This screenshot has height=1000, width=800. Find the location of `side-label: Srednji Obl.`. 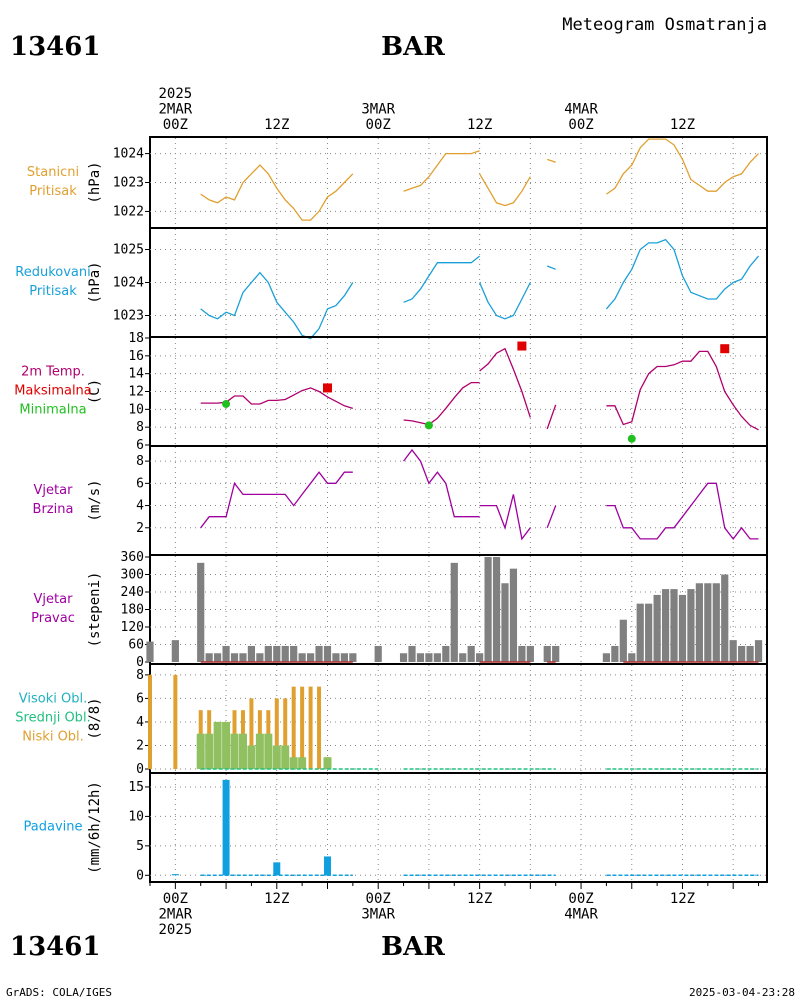

side-label: Srednji Obl. is located at coordinates (52, 718).